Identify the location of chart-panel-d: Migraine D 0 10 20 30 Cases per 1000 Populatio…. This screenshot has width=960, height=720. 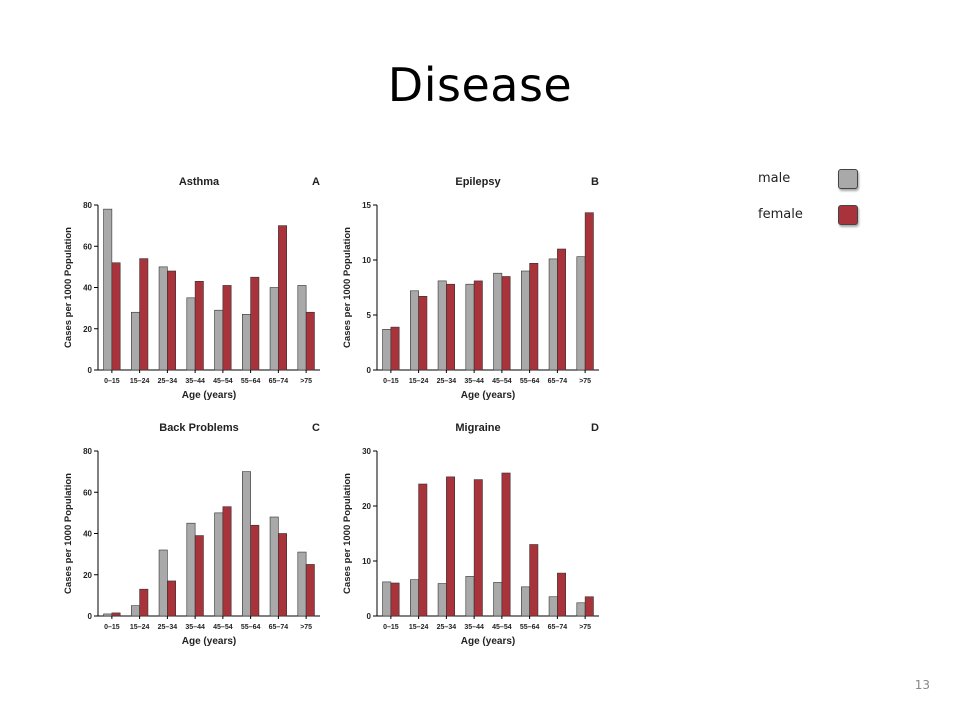
(477, 531).